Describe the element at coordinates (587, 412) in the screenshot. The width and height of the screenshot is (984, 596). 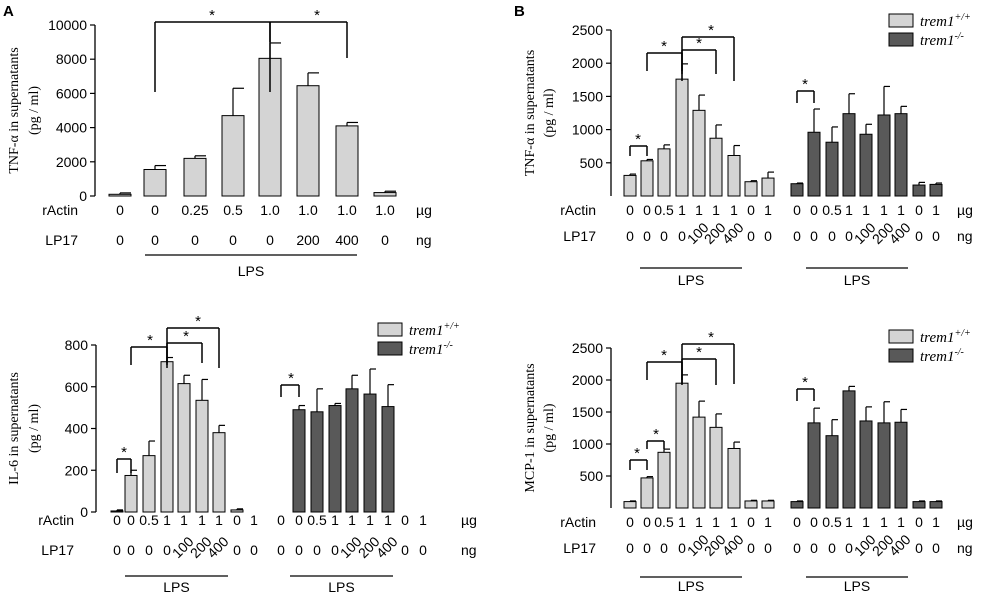
I see `y-tick-label: 1500` at that location.